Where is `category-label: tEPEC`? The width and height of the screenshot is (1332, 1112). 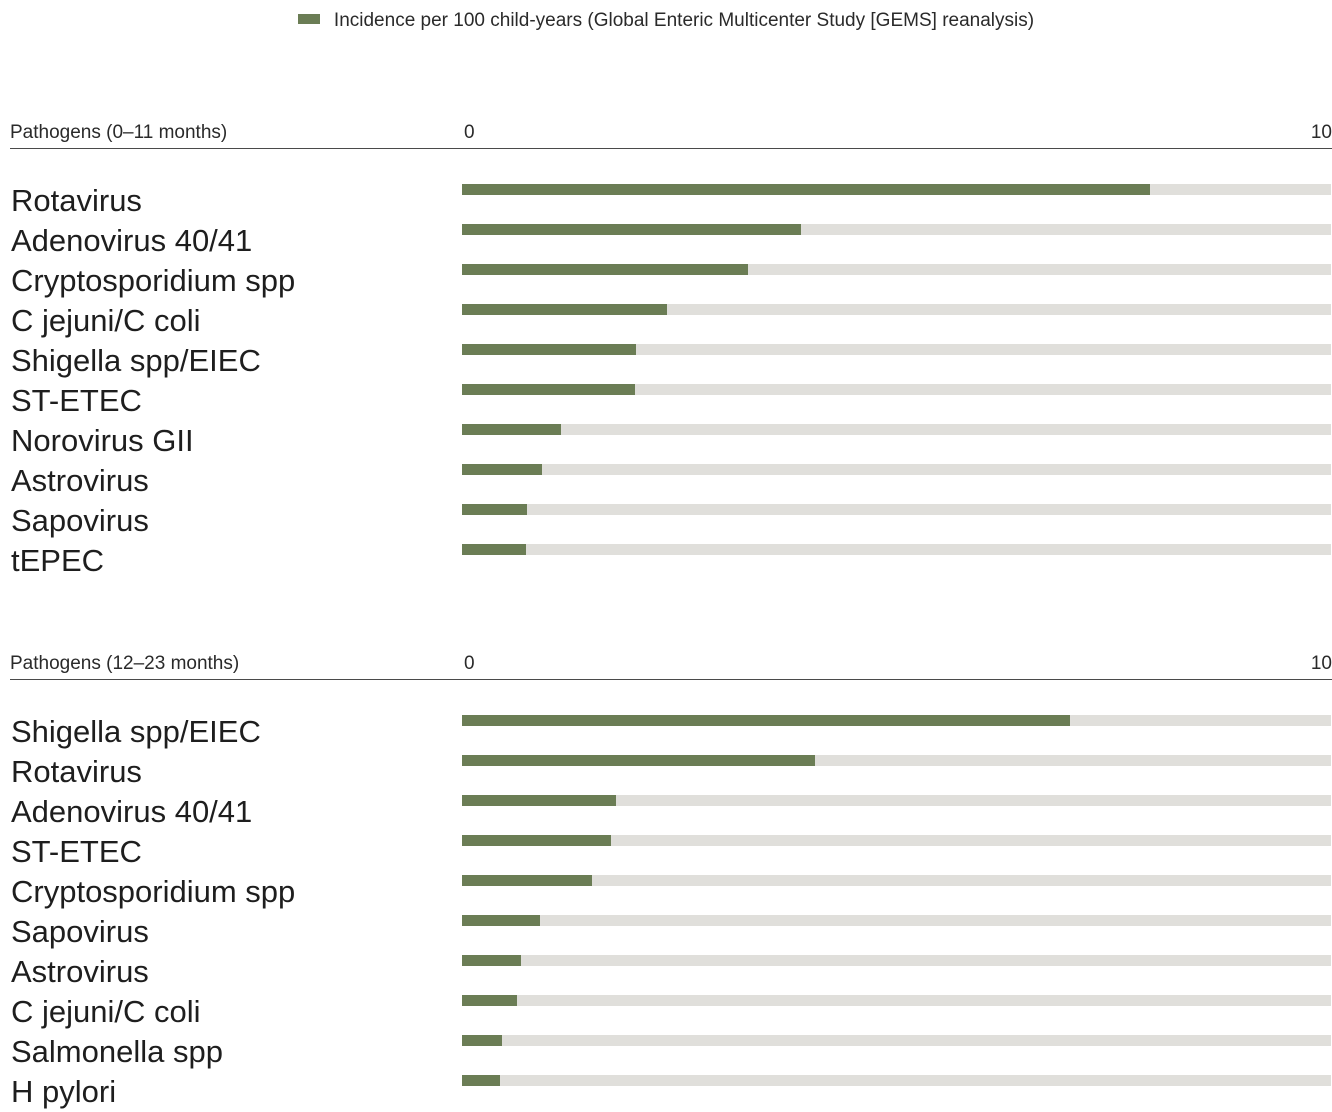 category-label: tEPEC is located at coordinates (58, 560).